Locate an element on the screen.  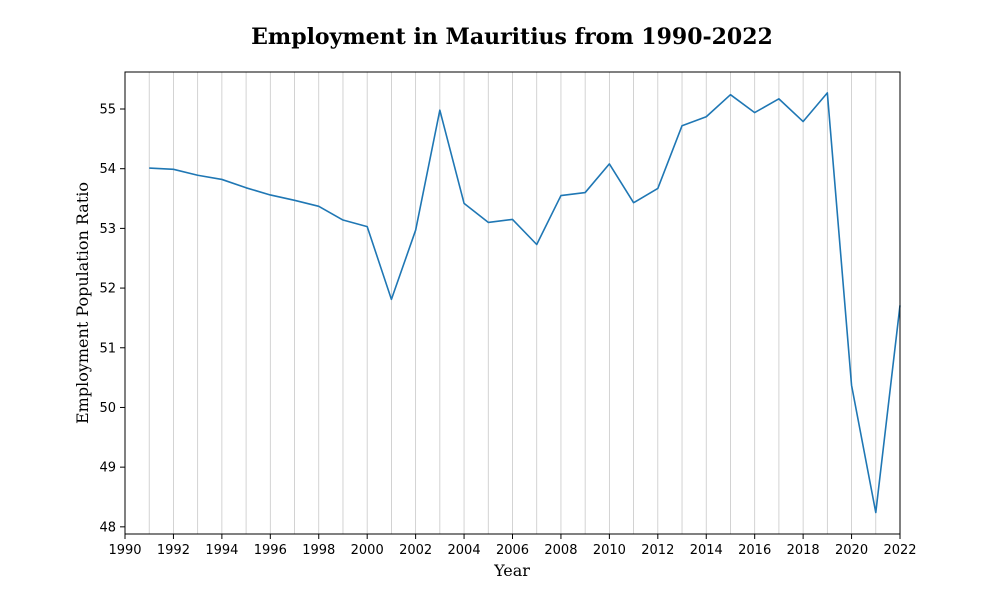
y-tick-label: 55 is located at coordinates (107, 110).